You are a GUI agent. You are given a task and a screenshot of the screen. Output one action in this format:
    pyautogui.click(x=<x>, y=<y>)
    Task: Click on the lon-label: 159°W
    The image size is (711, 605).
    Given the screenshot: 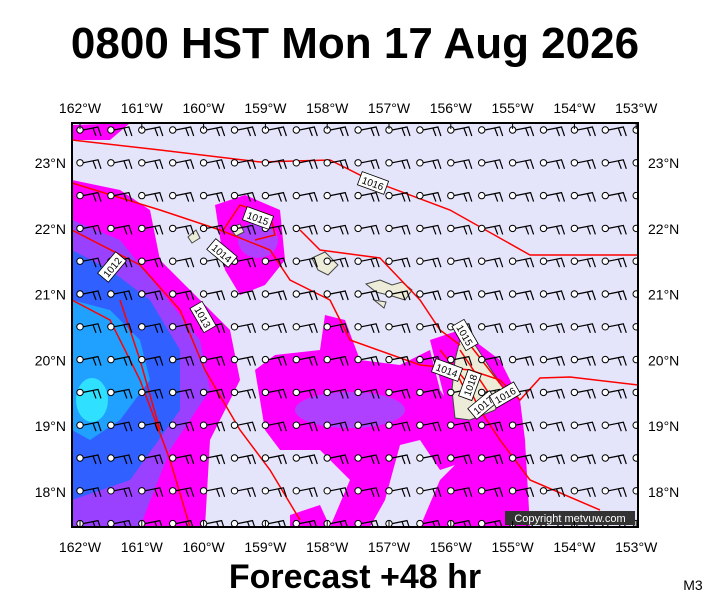 What is the action you would take?
    pyautogui.click(x=265, y=547)
    